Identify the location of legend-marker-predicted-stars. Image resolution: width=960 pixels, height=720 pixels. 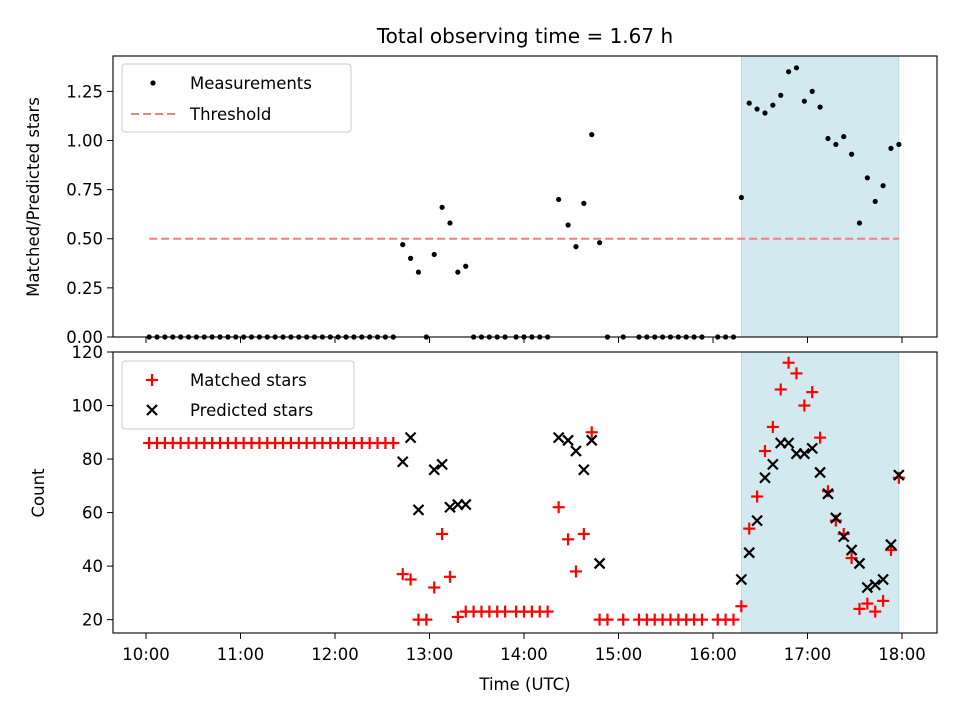
(152, 410).